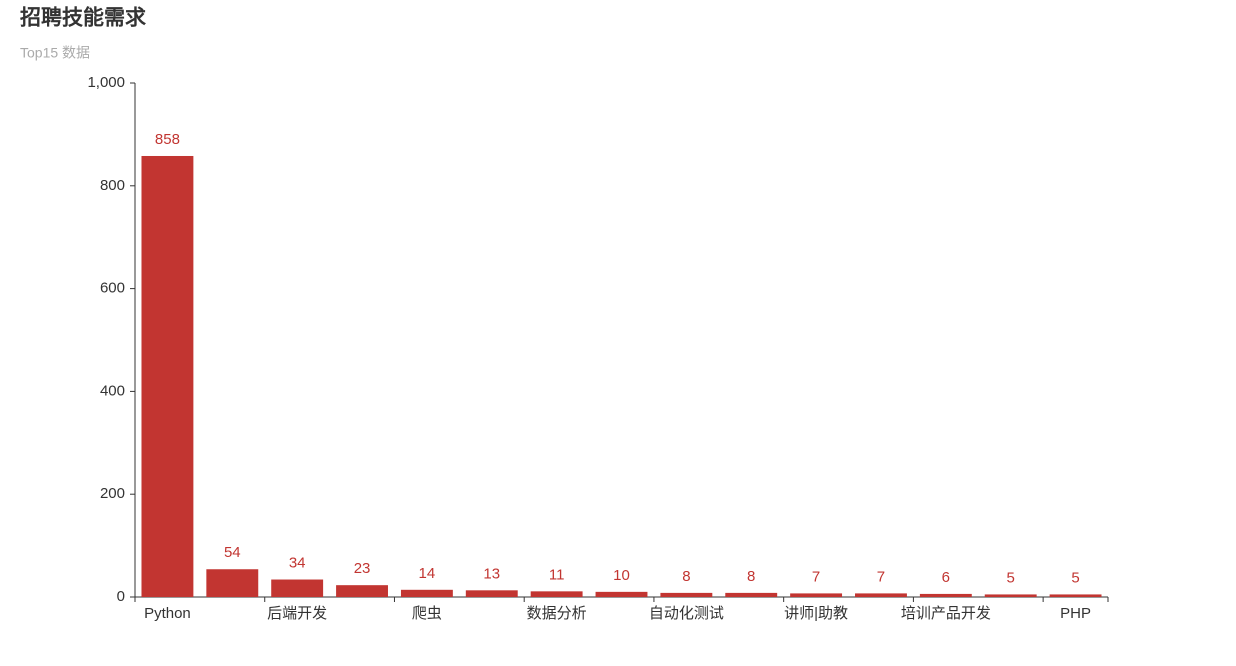 This screenshot has height=666, width=1236. What do you see at coordinates (121, 596) in the screenshot?
I see `y-tick-label: 0` at bounding box center [121, 596].